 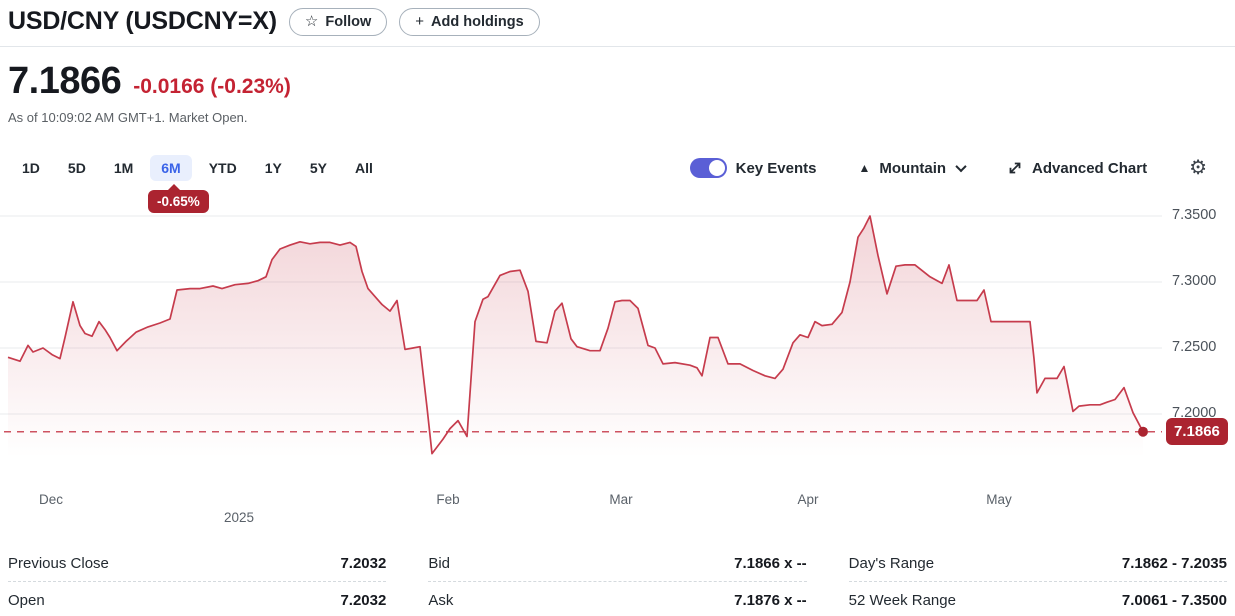 What do you see at coordinates (348, 21) in the screenshot?
I see `follow-button-label: Follow` at bounding box center [348, 21].